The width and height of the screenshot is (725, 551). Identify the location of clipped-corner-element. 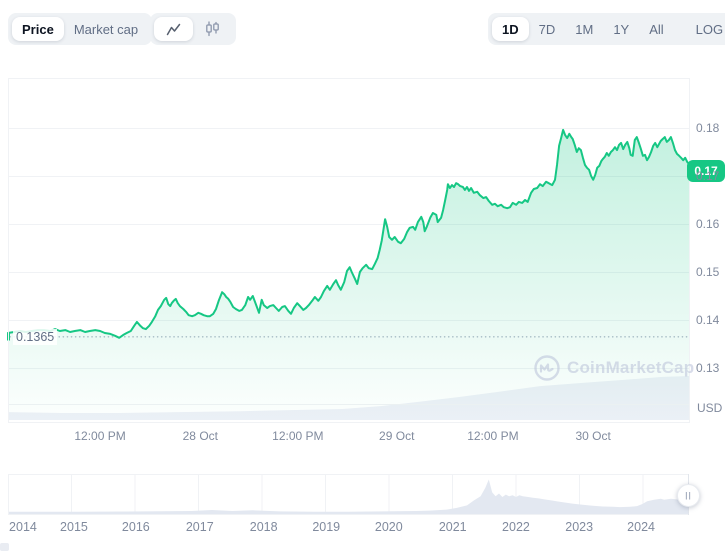
(4, 547).